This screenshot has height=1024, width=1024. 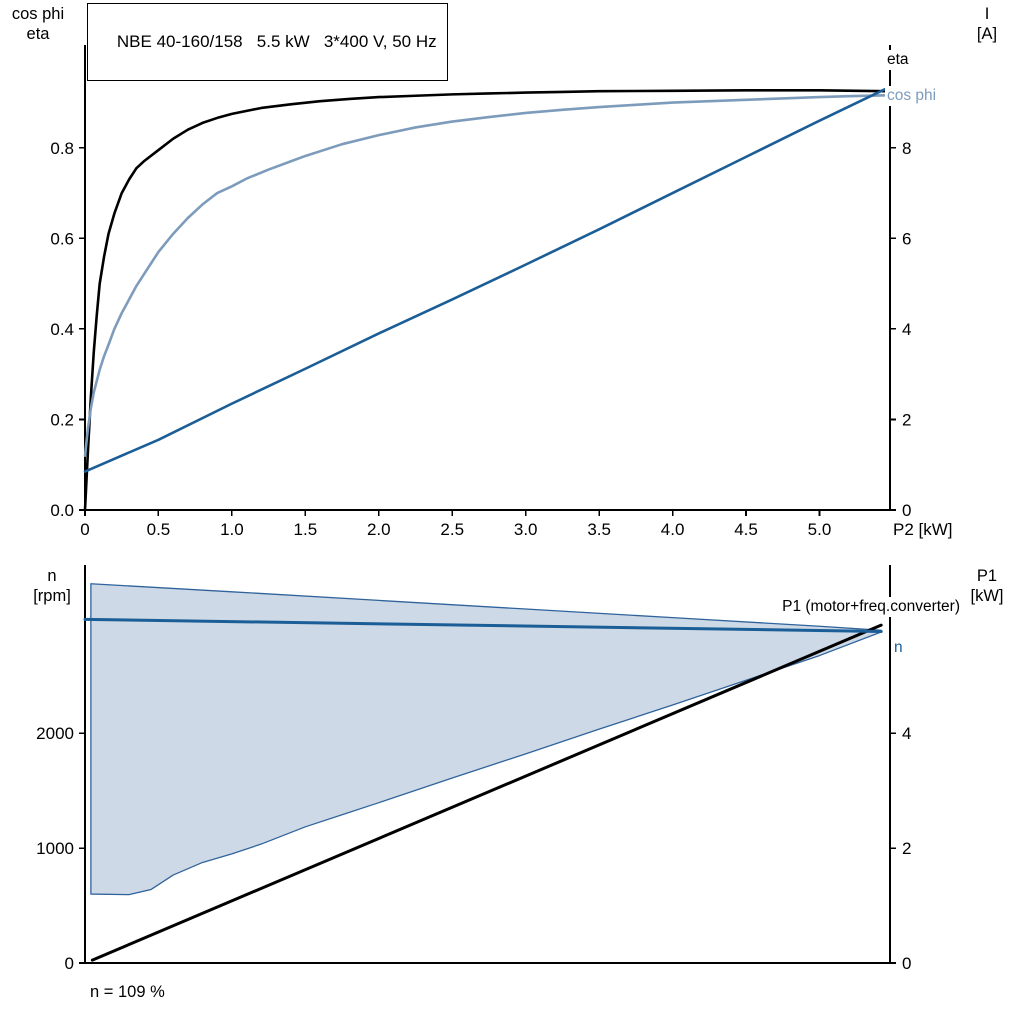 What do you see at coordinates (306, 529) in the screenshot?
I see `svg-text: 1.5` at bounding box center [306, 529].